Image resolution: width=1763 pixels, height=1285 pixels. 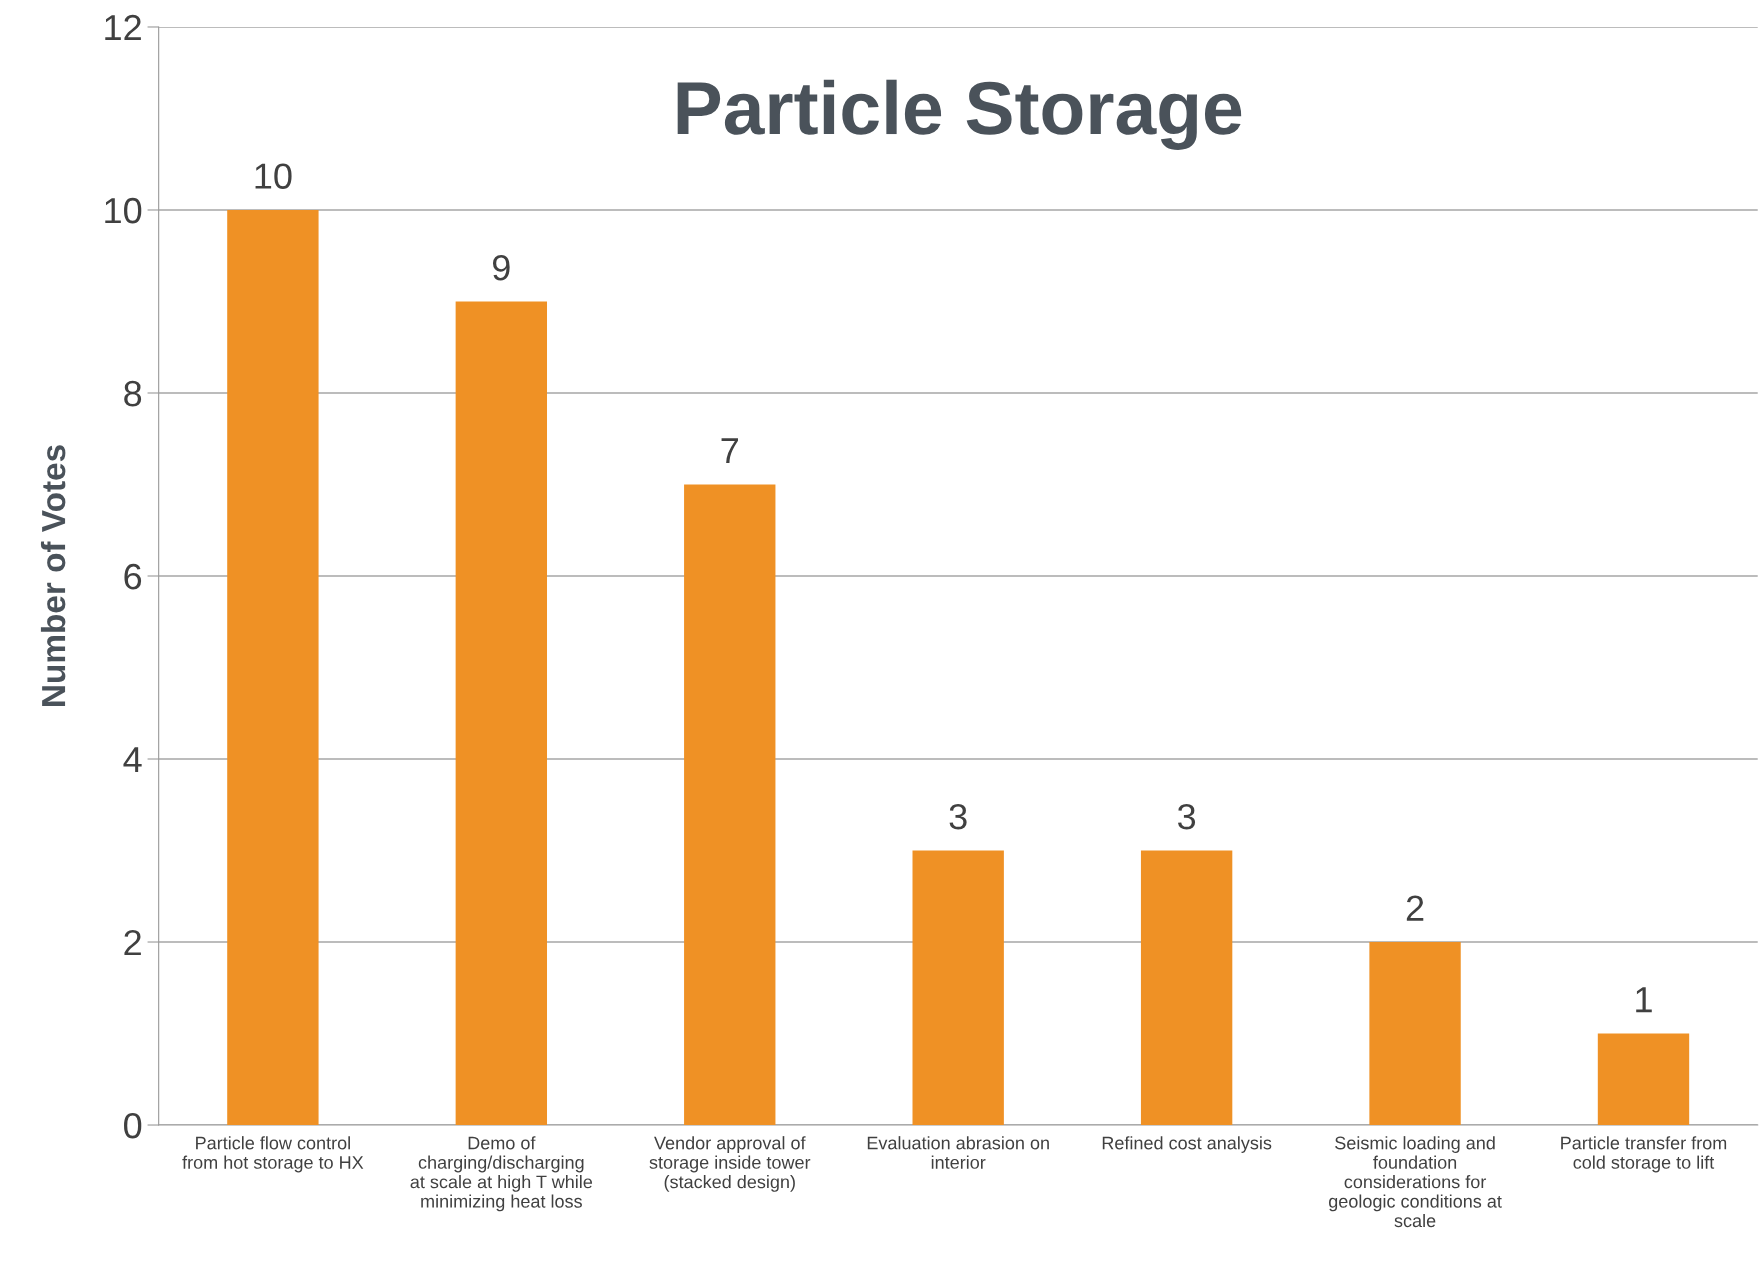 I want to click on data-label: 10, so click(x=273, y=176).